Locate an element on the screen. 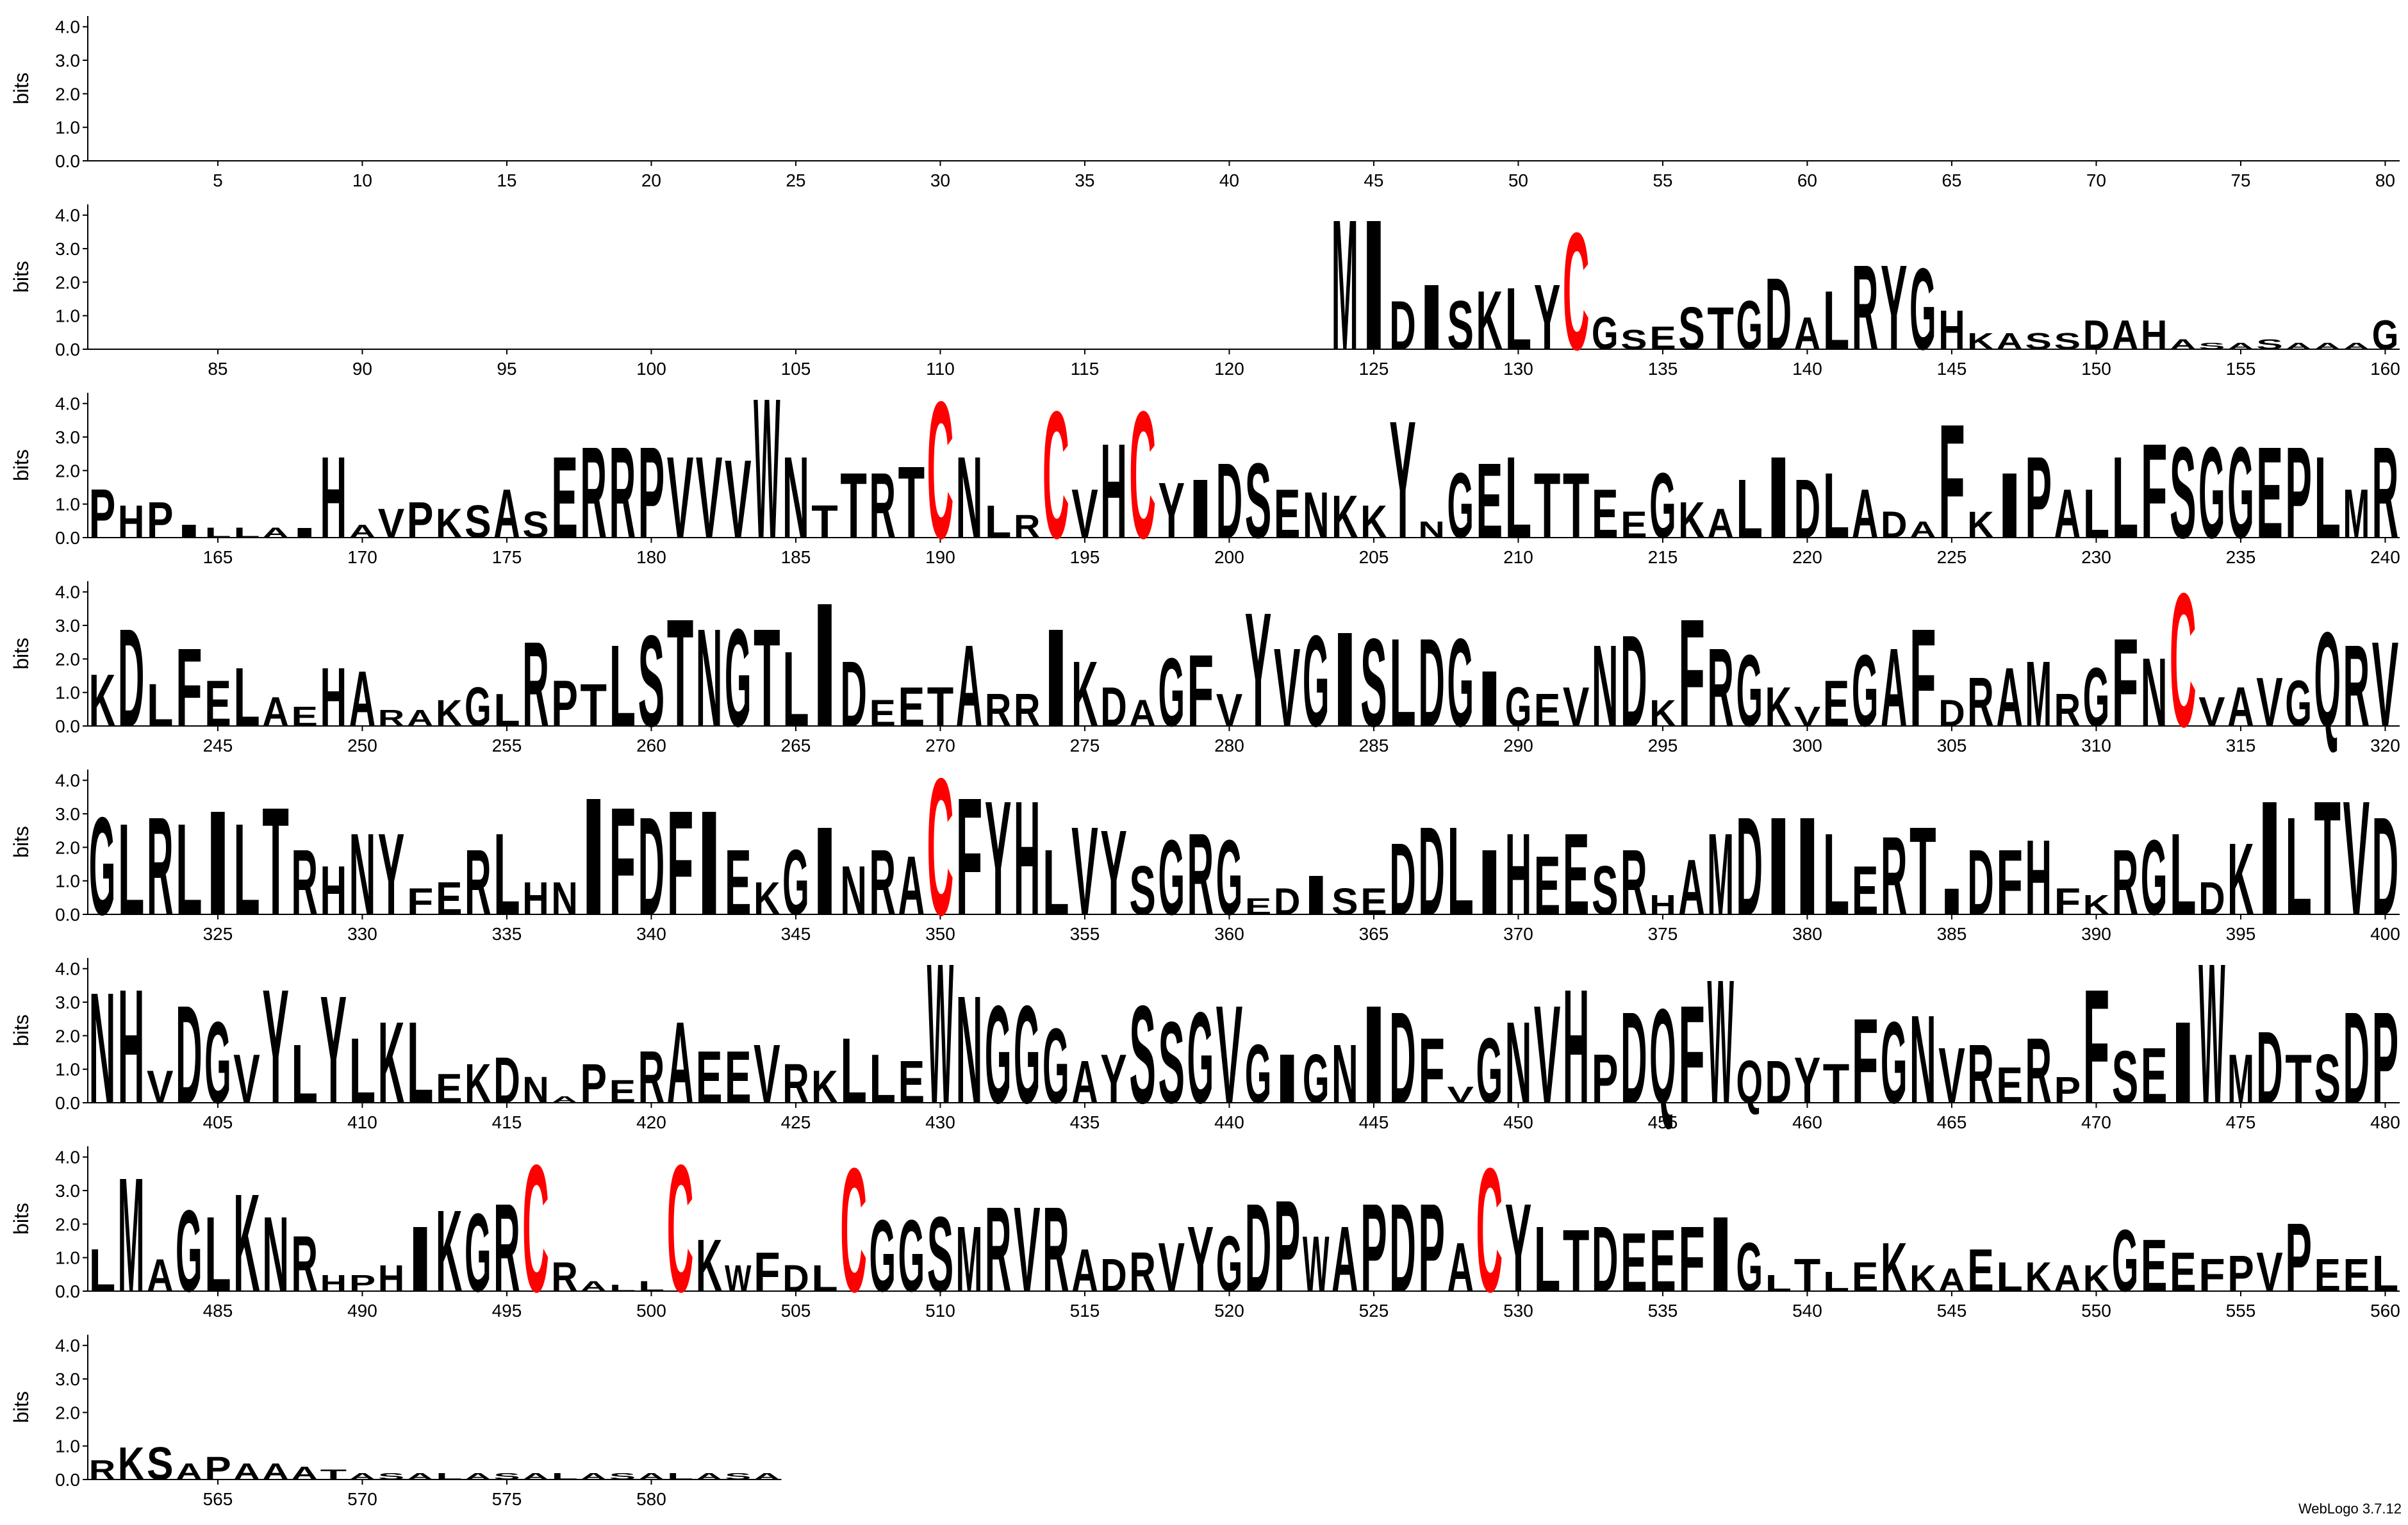  x-tick-label: 145 is located at coordinates (1952, 369).